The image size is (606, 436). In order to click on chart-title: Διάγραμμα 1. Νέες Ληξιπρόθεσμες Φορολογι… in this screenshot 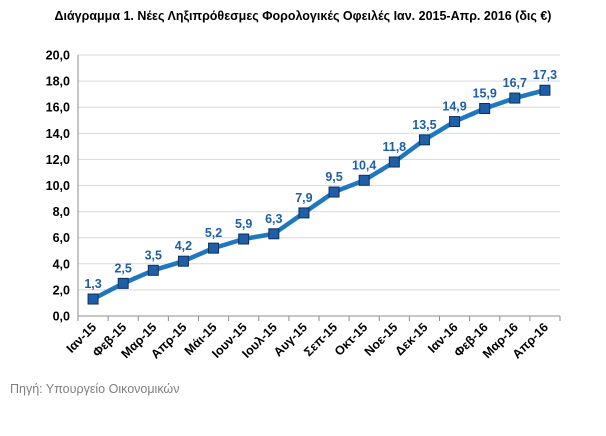, I will do `click(303, 16)`.